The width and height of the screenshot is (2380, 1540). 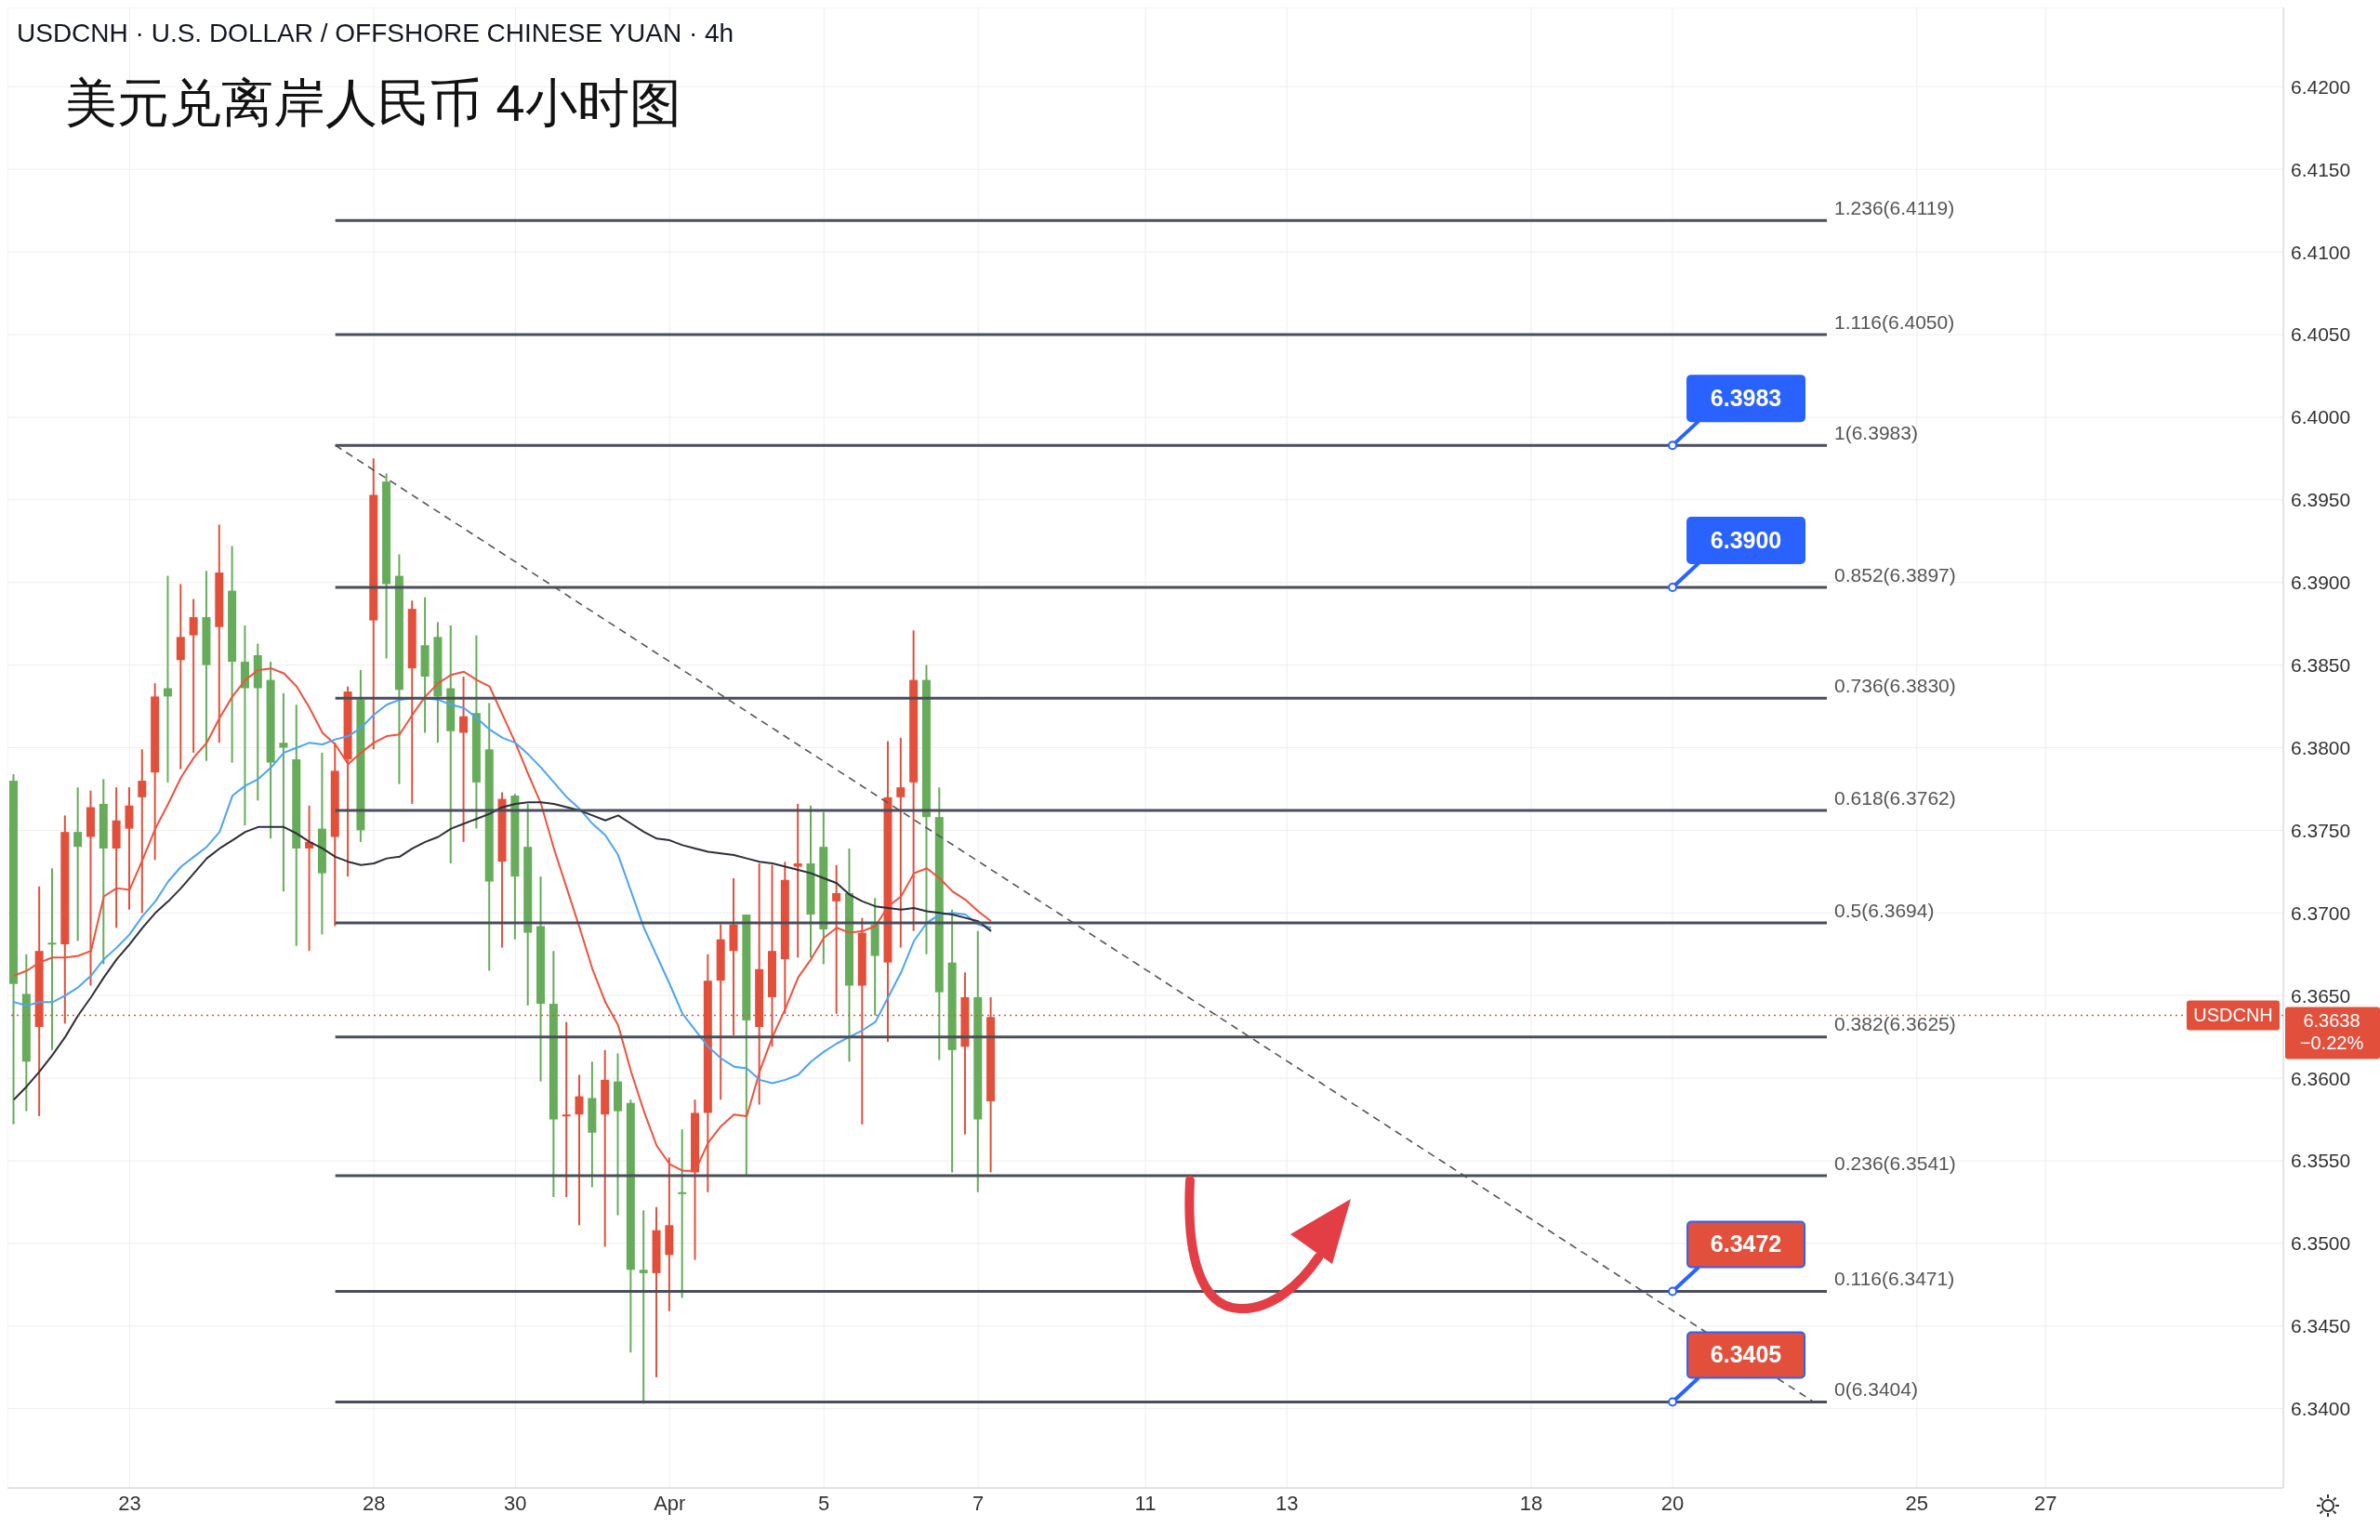 I want to click on text: 6.3638, so click(x=2331, y=1020).